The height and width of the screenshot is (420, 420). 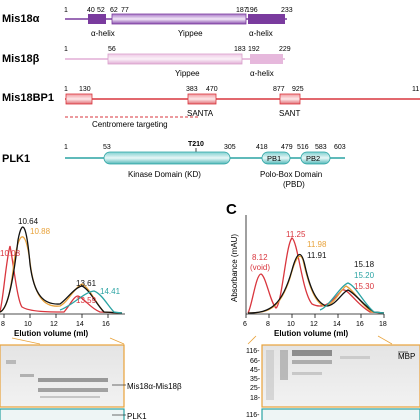 What do you see at coordinates (268, 324) in the screenshot?
I see `chromatogram-c-xtick: 8` at bounding box center [268, 324].